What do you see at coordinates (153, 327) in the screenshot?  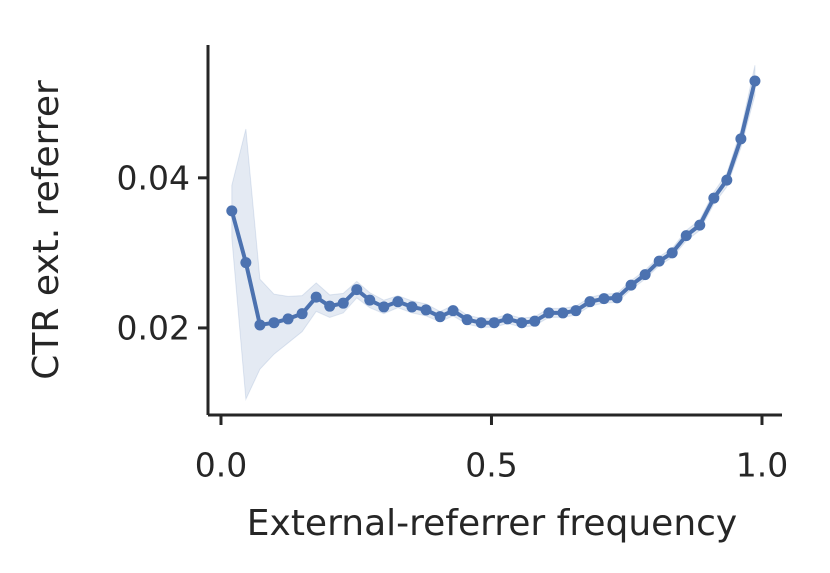 I see `y-tick-label: 0.02` at bounding box center [153, 327].